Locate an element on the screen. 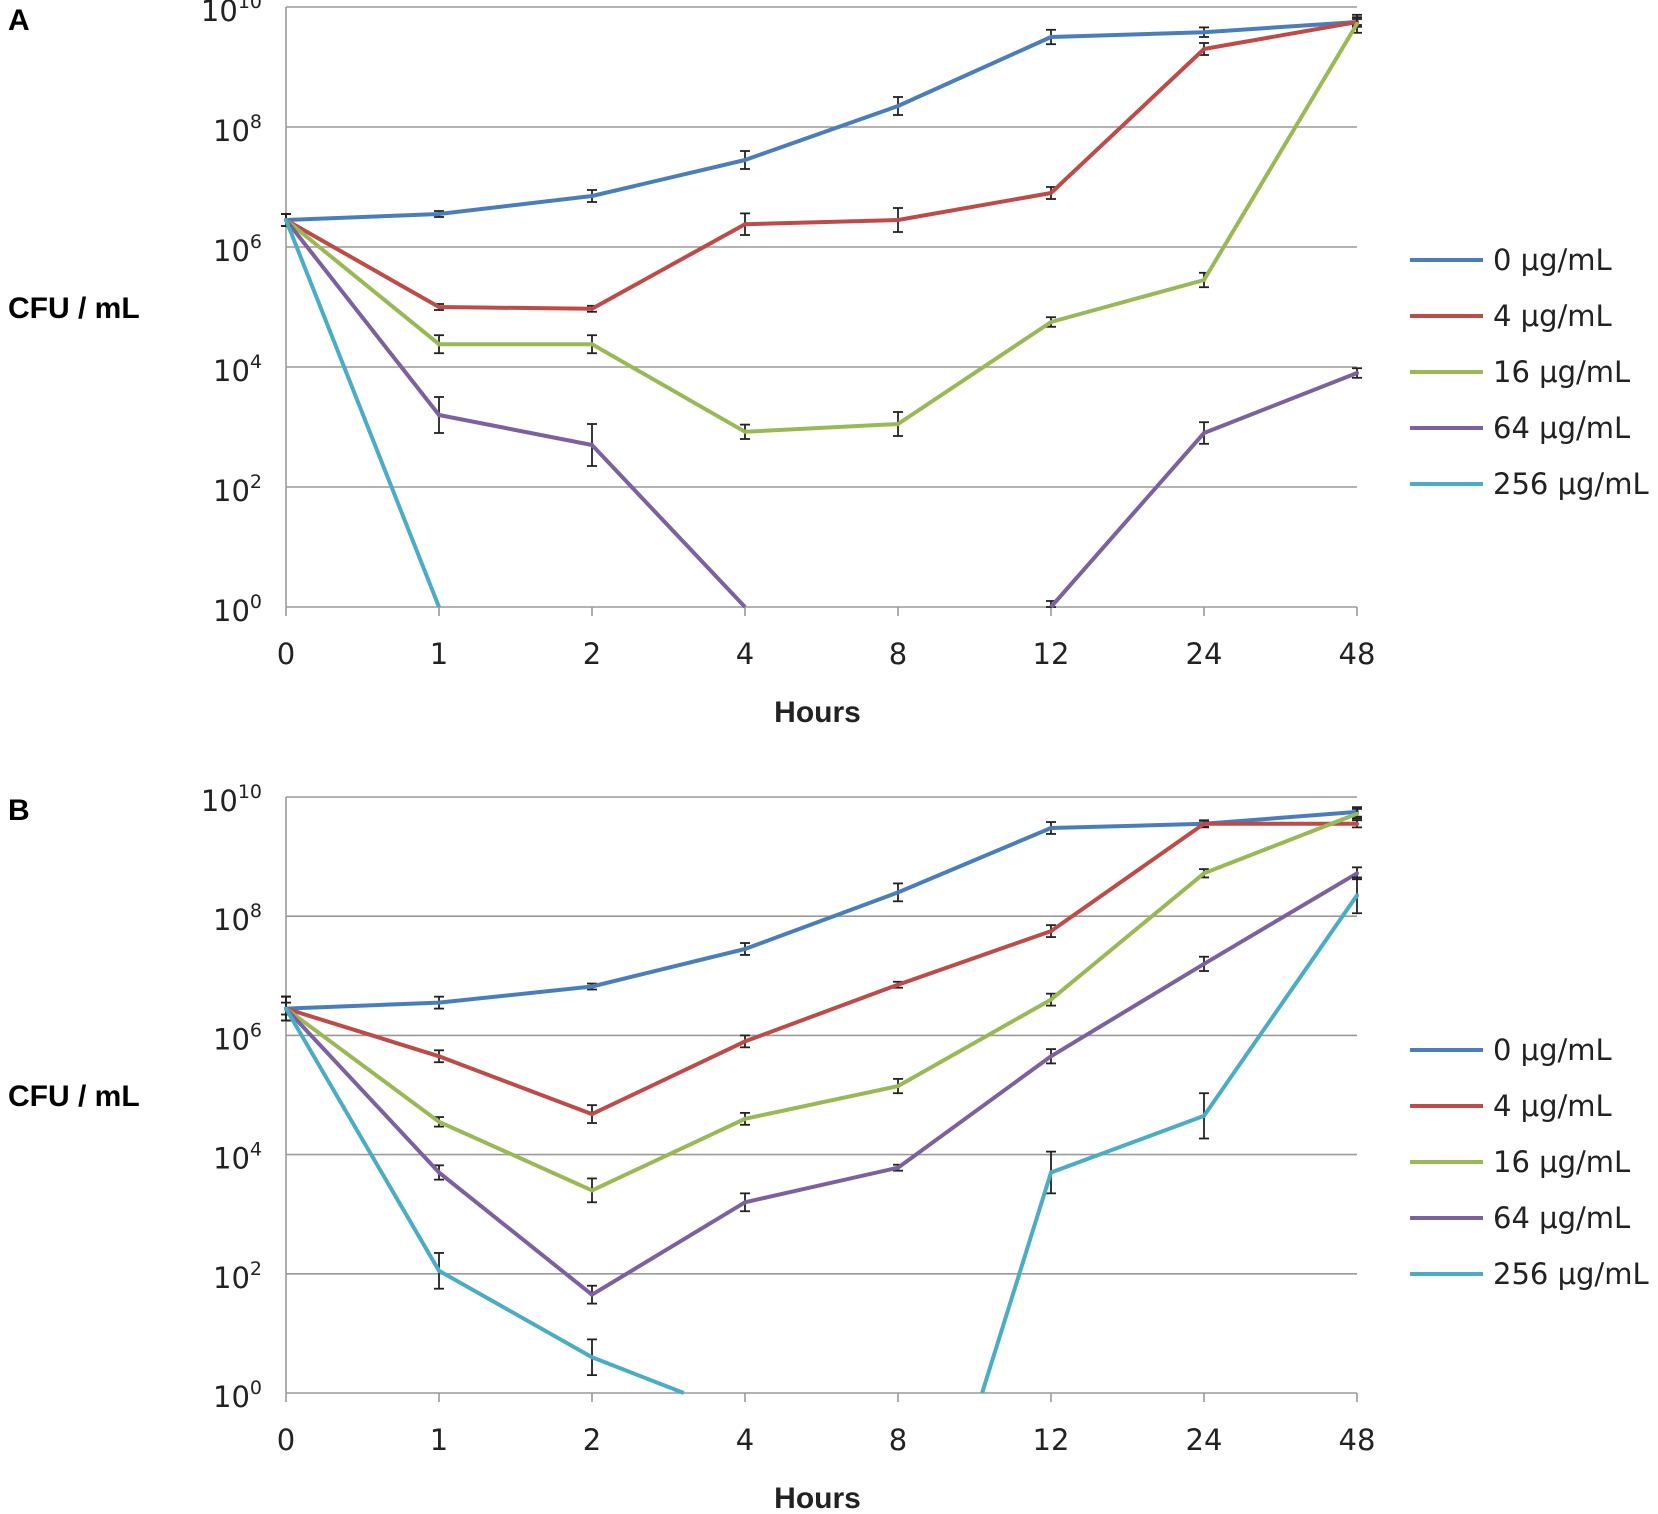  x-tick-label: 4 is located at coordinates (745, 654).